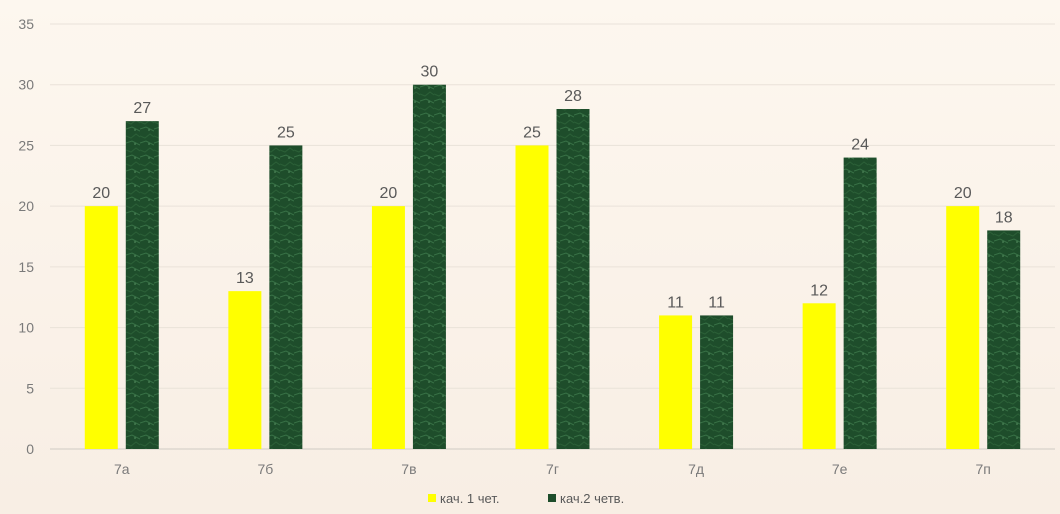  I want to click on data-label: 18, so click(1004, 217).